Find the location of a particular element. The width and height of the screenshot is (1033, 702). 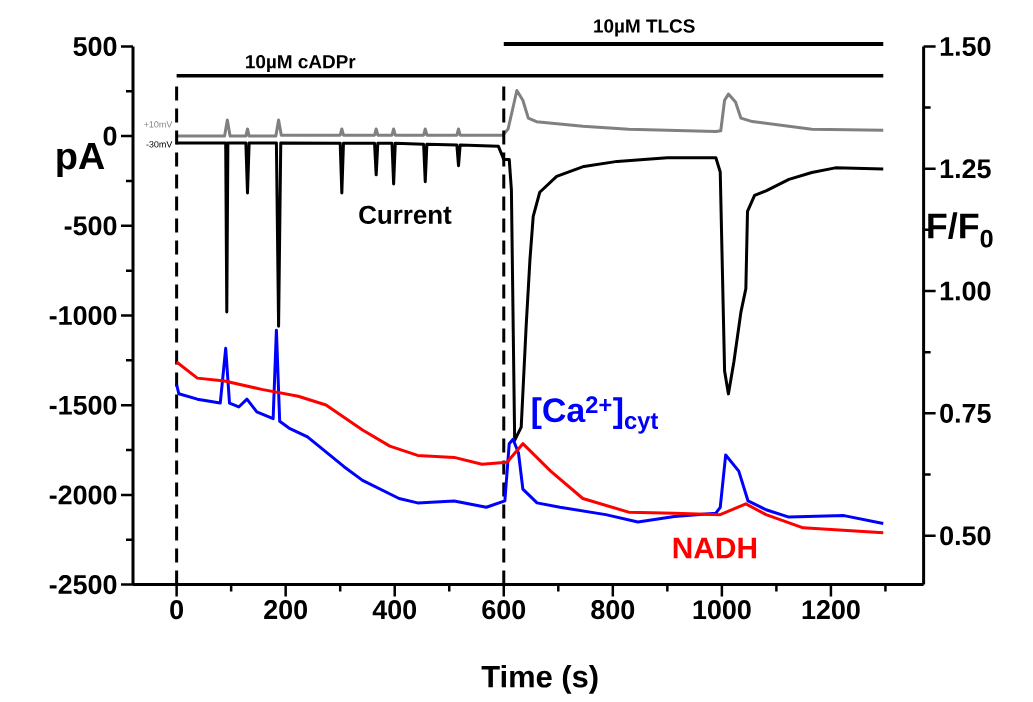

y-tick-label: -2000 is located at coordinates (83, 495).